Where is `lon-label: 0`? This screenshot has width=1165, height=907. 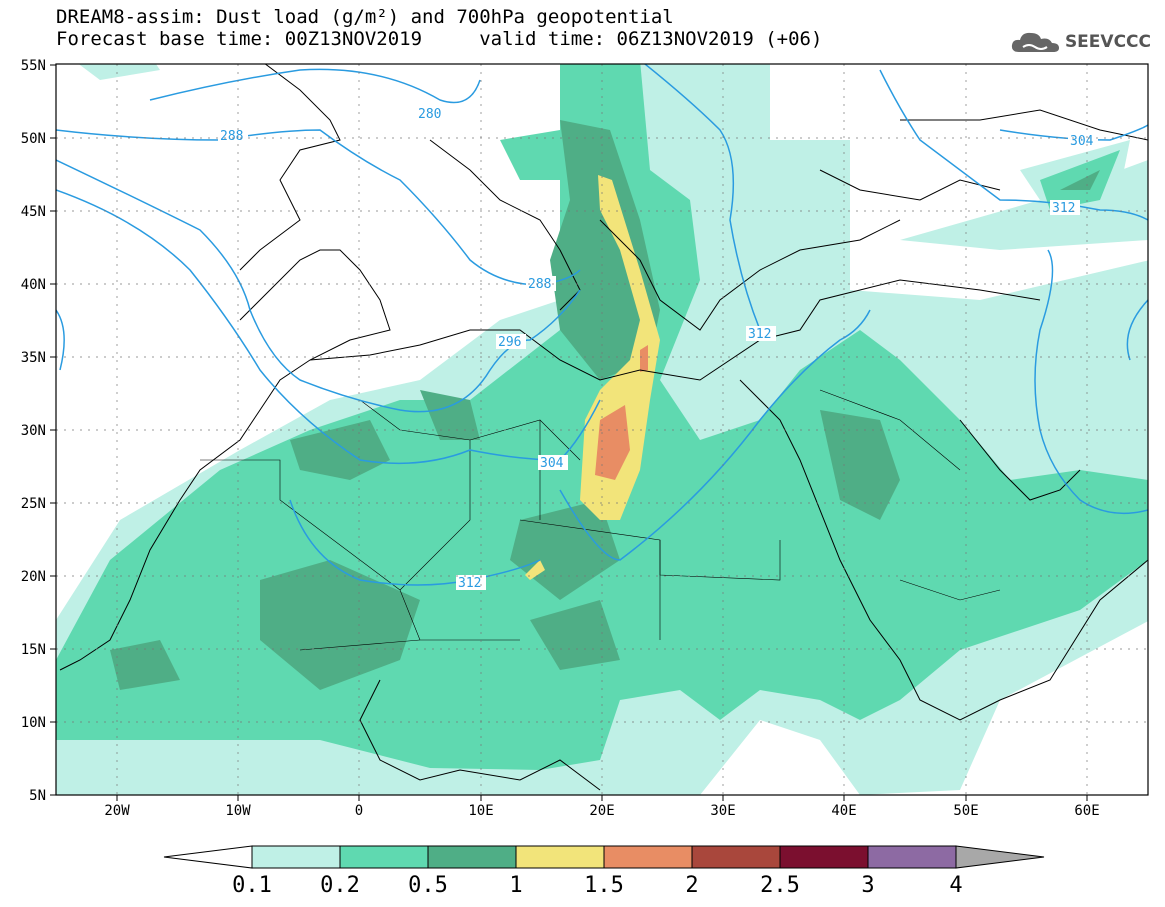
lon-label: 0 is located at coordinates (359, 811).